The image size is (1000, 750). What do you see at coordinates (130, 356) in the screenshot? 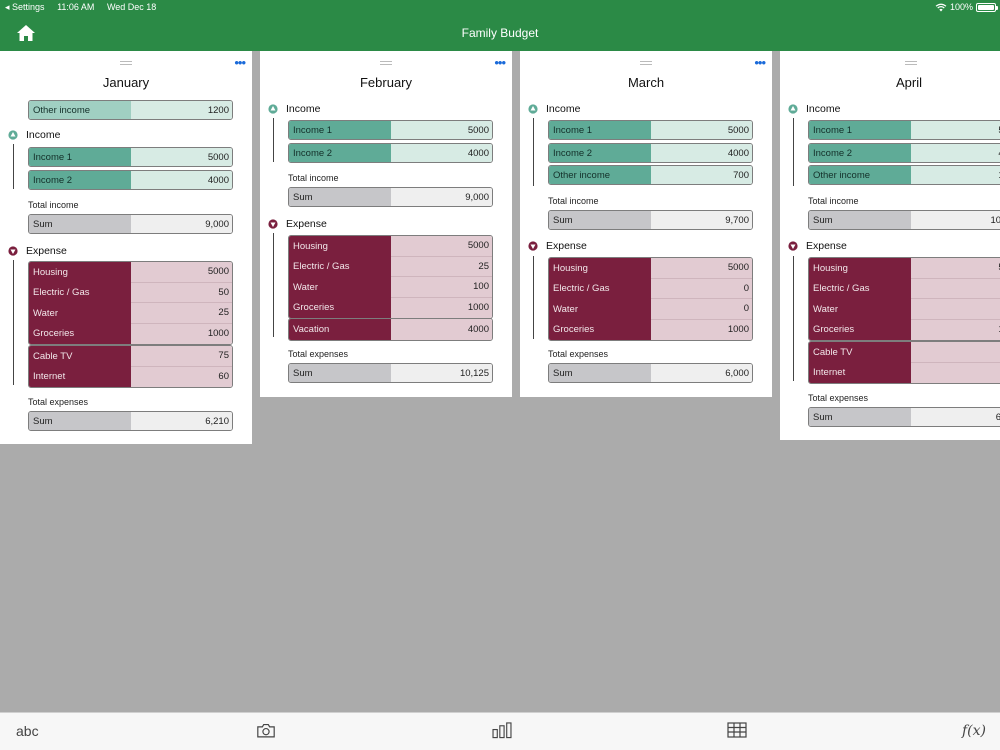
I see `expense-row: Cable TV 75` at bounding box center [130, 356].